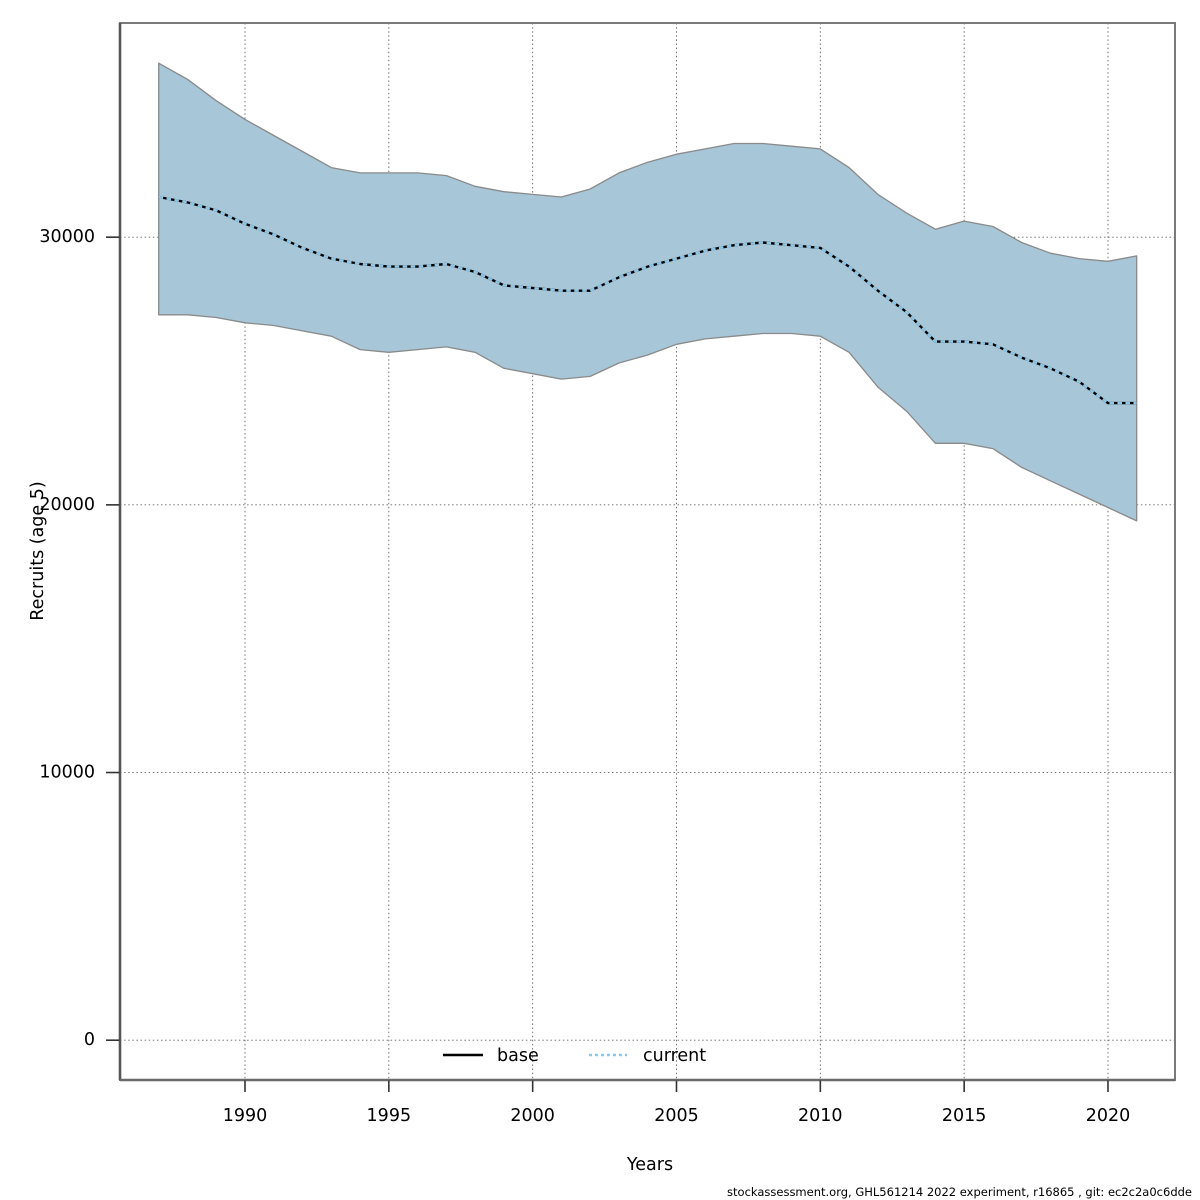 The image size is (1200, 1200). What do you see at coordinates (674, 1056) in the screenshot?
I see `legend-current-label: current` at bounding box center [674, 1056].